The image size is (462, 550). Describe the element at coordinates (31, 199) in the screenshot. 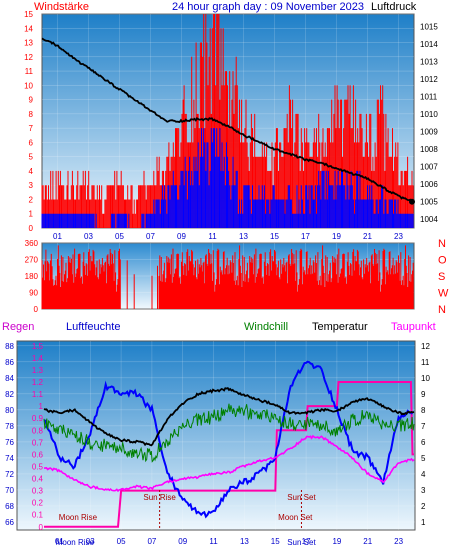

I see `wind-tick-label: 2` at that location.